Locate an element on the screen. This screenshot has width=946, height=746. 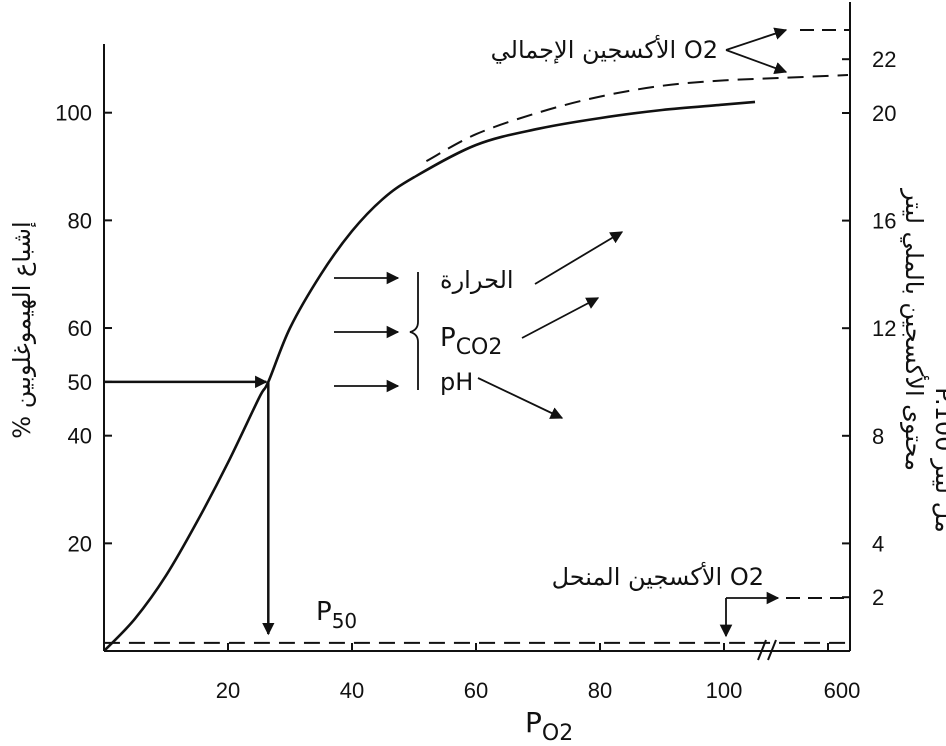
dissolved-oxygen-label: الأكسجين المنحل O2 is located at coordinates (658, 576).